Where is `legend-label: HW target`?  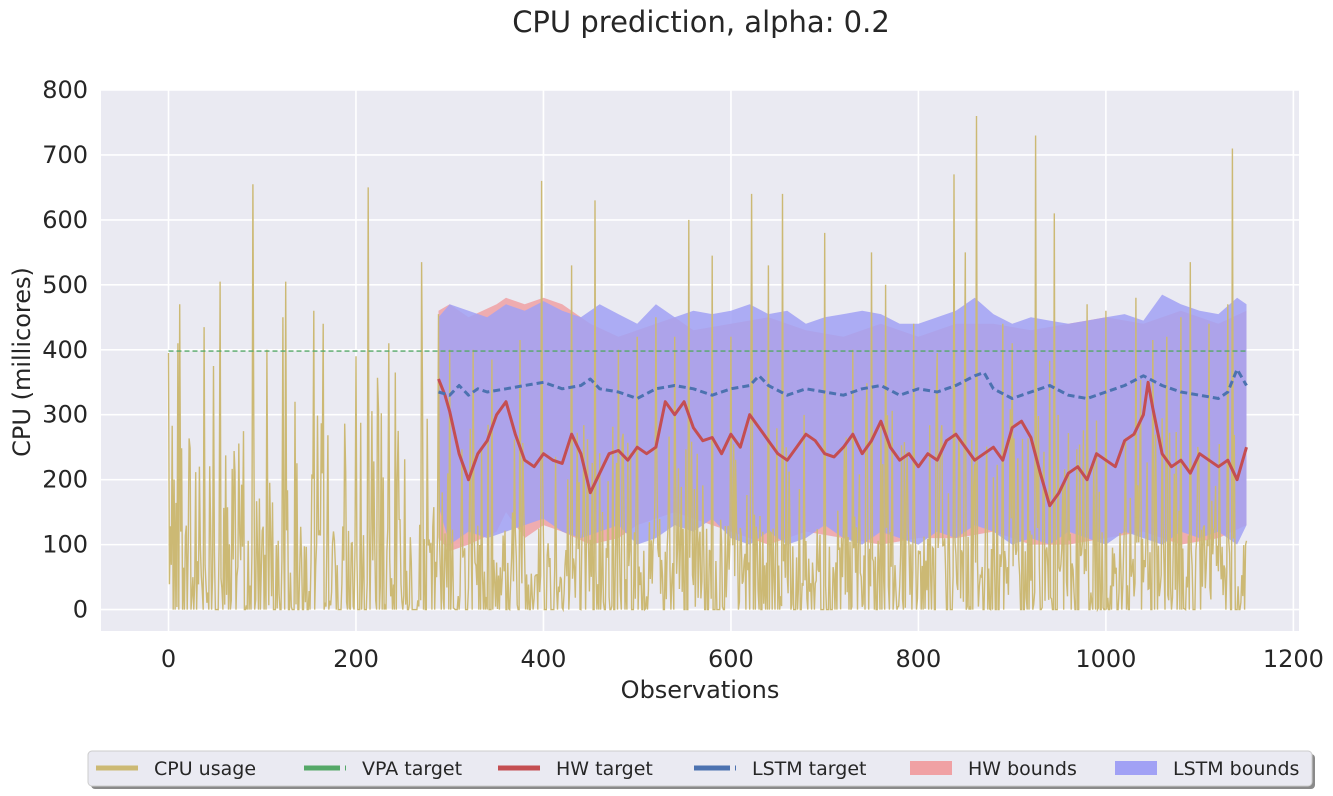 legend-label: HW target is located at coordinates (604, 769).